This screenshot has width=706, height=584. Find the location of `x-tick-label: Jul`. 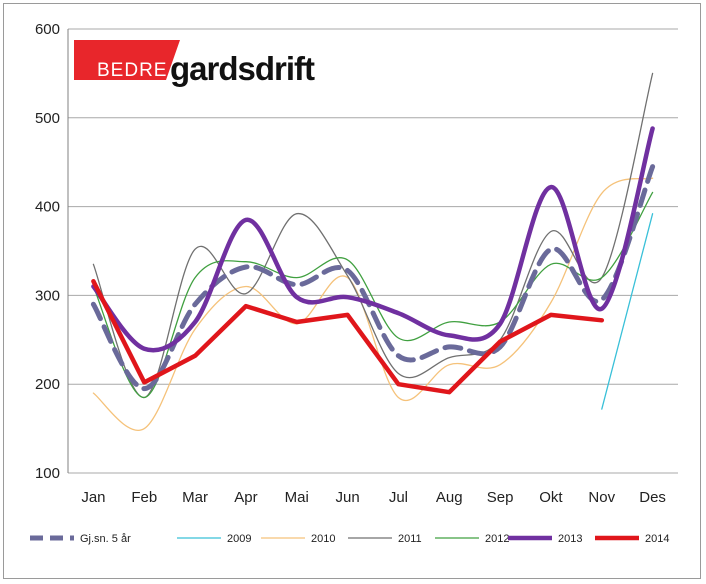

x-tick-label: Jul is located at coordinates (398, 497).